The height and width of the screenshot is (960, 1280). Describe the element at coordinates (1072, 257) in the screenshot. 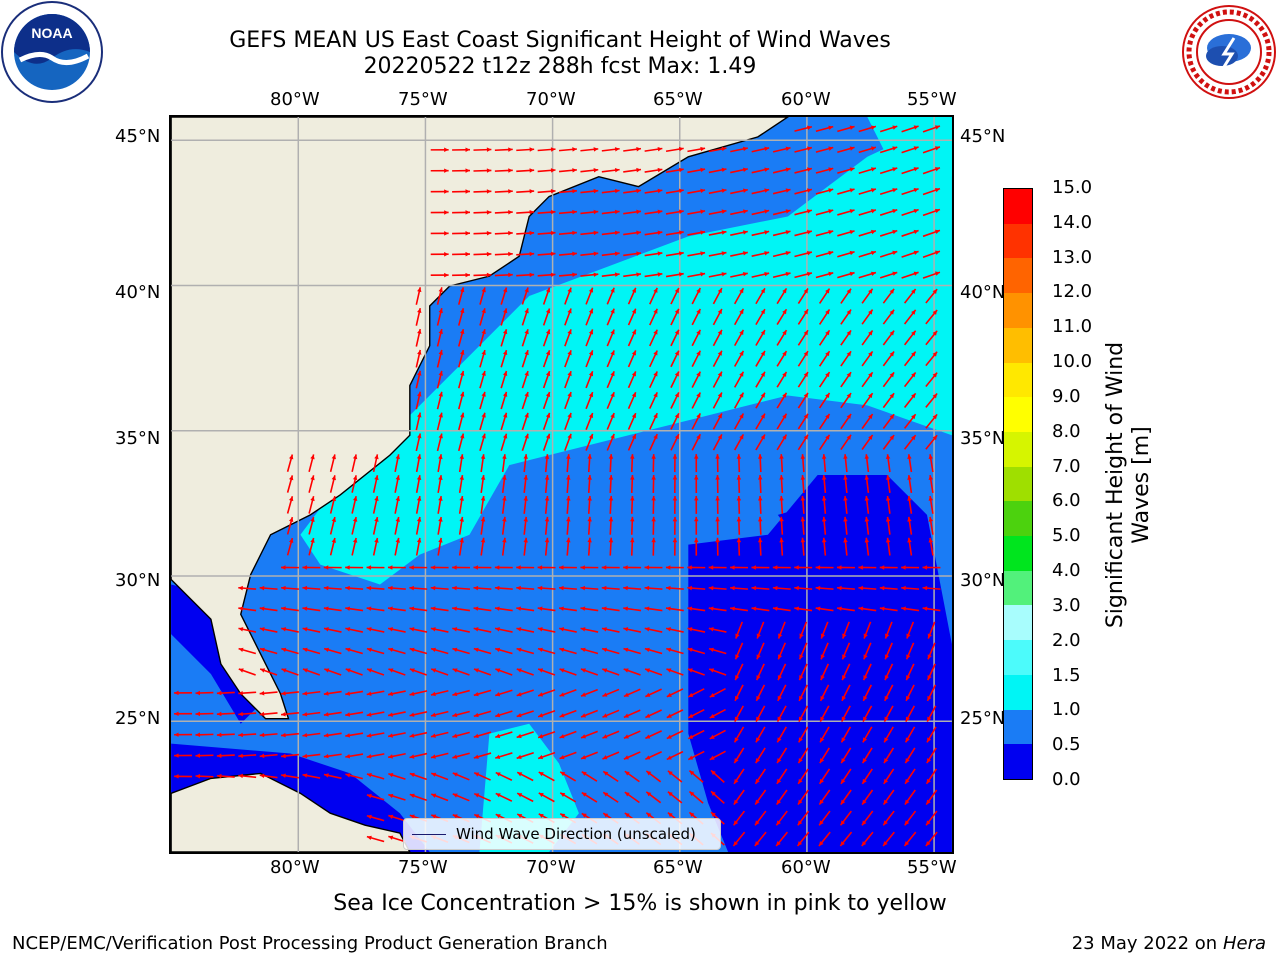

I see `colorbar-tick-label: 13.0` at that location.